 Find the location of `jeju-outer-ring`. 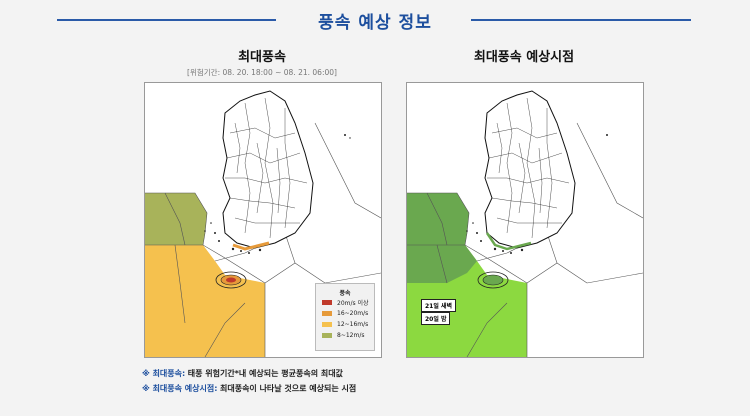

jeju-outer-ring is located at coordinates (231, 280).